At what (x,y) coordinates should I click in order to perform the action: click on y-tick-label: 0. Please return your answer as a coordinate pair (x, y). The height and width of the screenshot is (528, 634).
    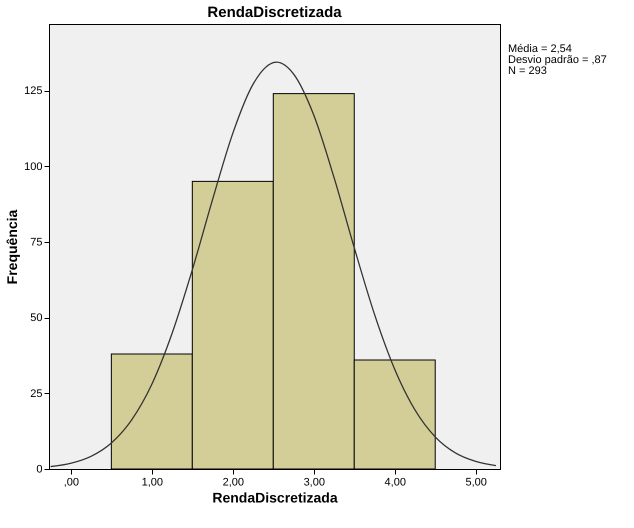
    Looking at the image, I should click on (39, 470).